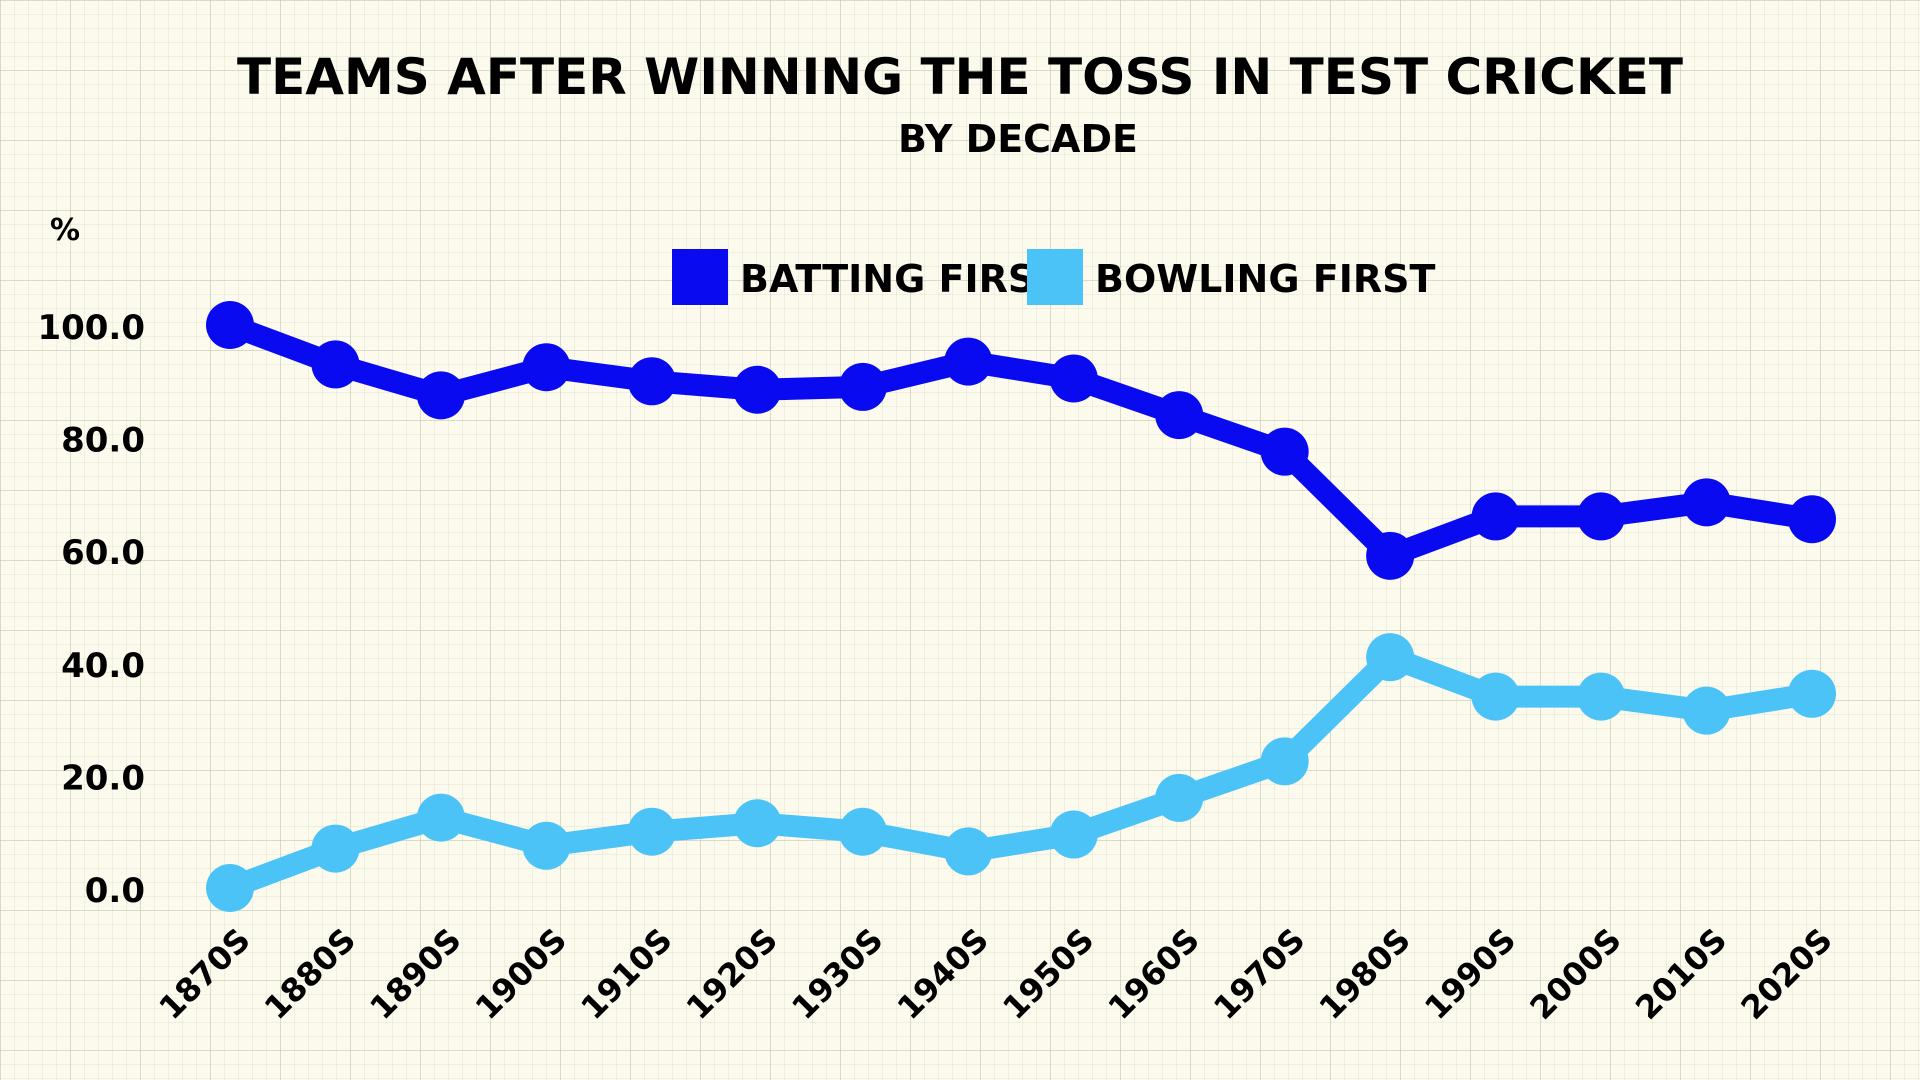  What do you see at coordinates (700, 277) in the screenshot?
I see `legend-swatch-batting-first` at bounding box center [700, 277].